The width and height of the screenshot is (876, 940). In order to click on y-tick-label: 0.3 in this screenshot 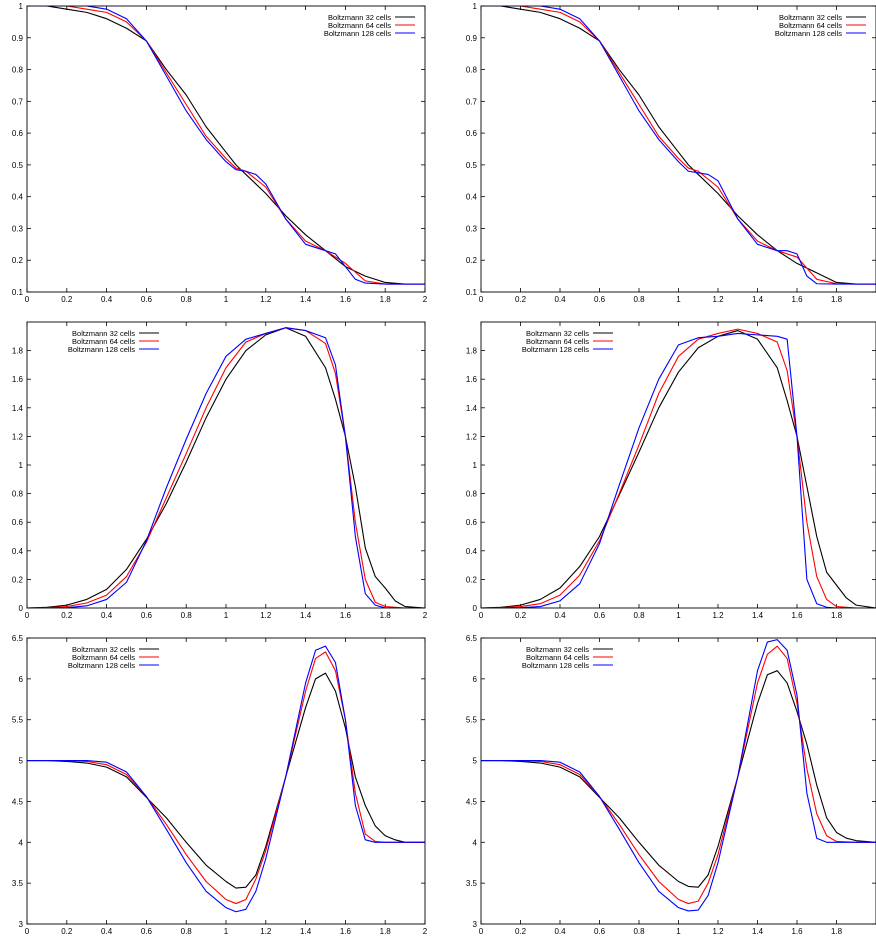, I will do `click(18, 228)`.